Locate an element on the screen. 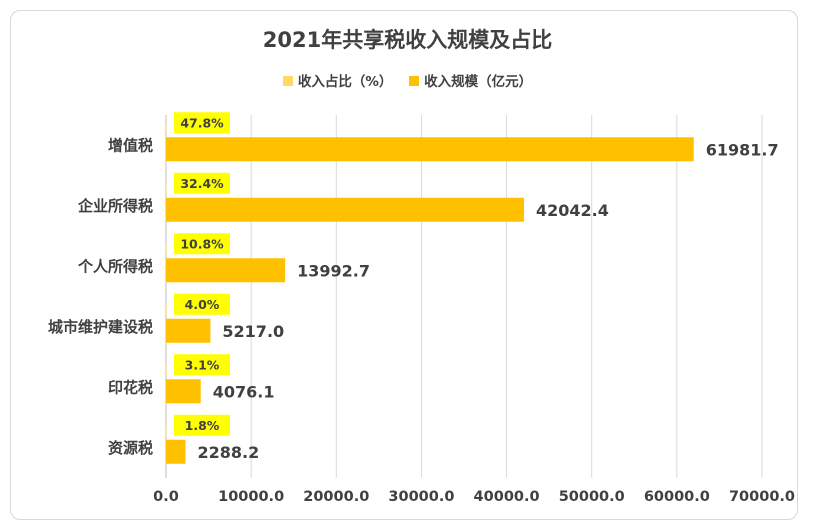 This screenshot has width=815, height=529. category-label: 城市维护建设税 is located at coordinates (100, 327).